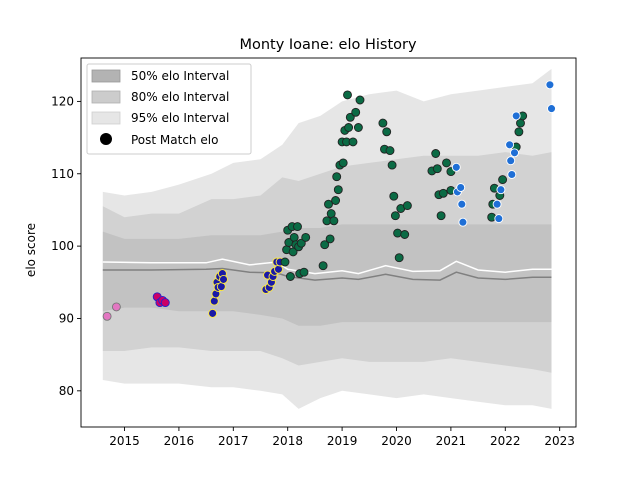  Describe the element at coordinates (287, 441) in the screenshot. I see `x-tick-label: 2018` at that location.